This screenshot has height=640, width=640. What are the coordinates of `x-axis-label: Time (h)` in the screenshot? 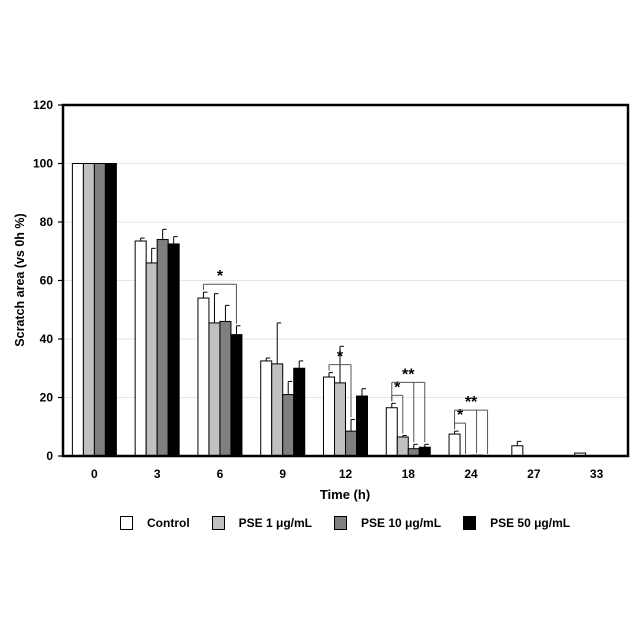 It's located at (345, 494).